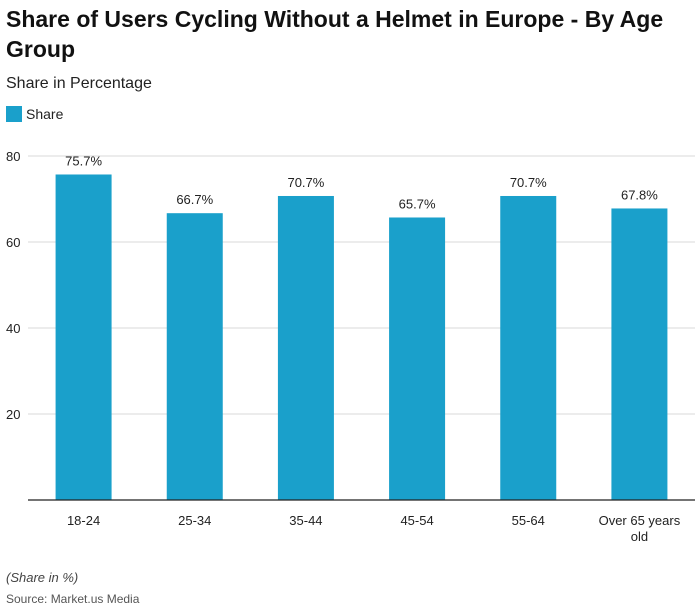 This screenshot has height=614, width=699. Describe the element at coordinates (417, 203) in the screenshot. I see `data-label: 65.7%` at that location.